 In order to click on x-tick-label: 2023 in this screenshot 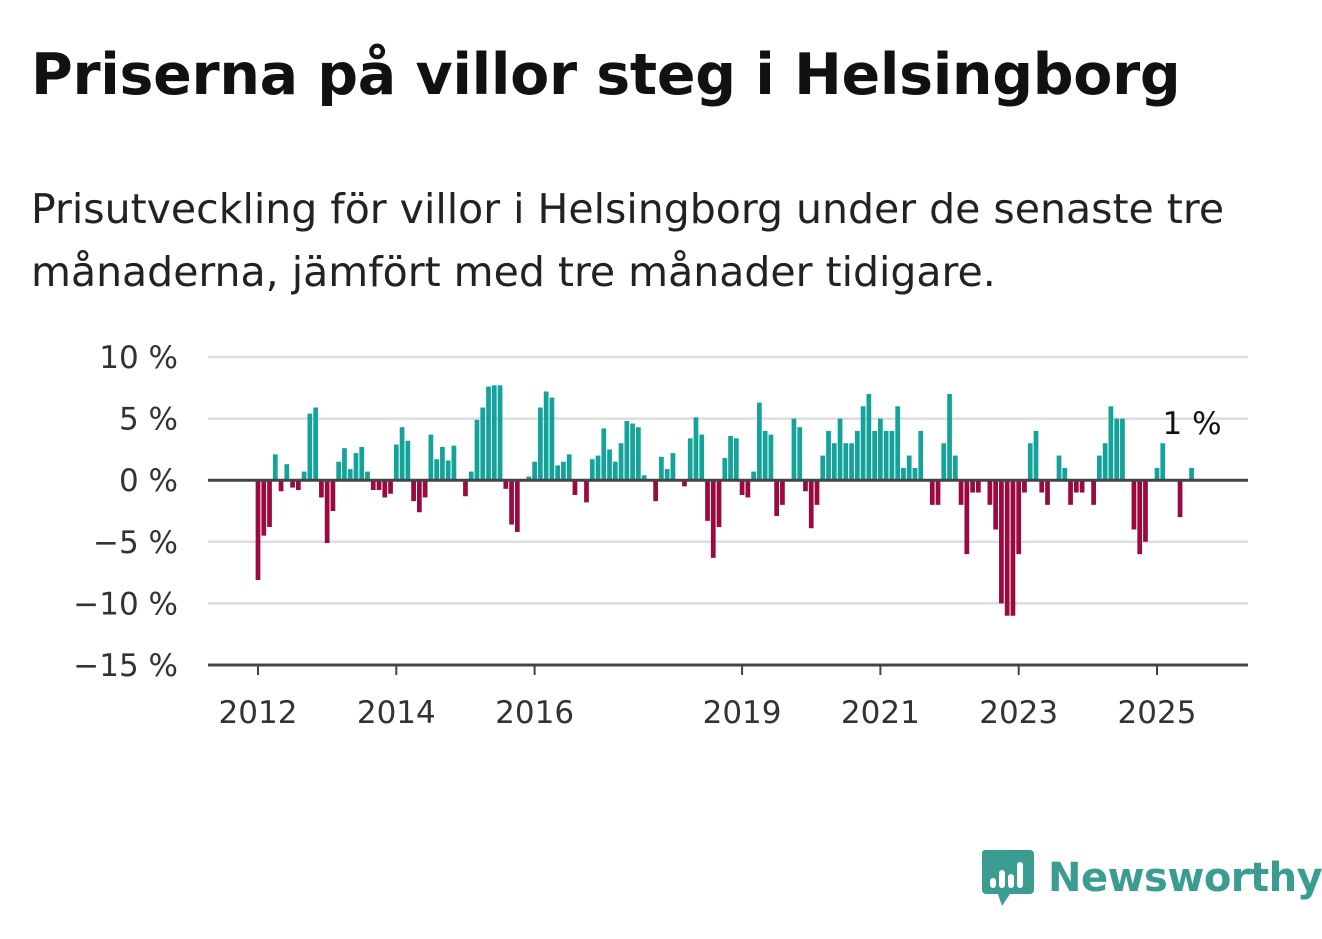, I will do `click(1018, 713)`.